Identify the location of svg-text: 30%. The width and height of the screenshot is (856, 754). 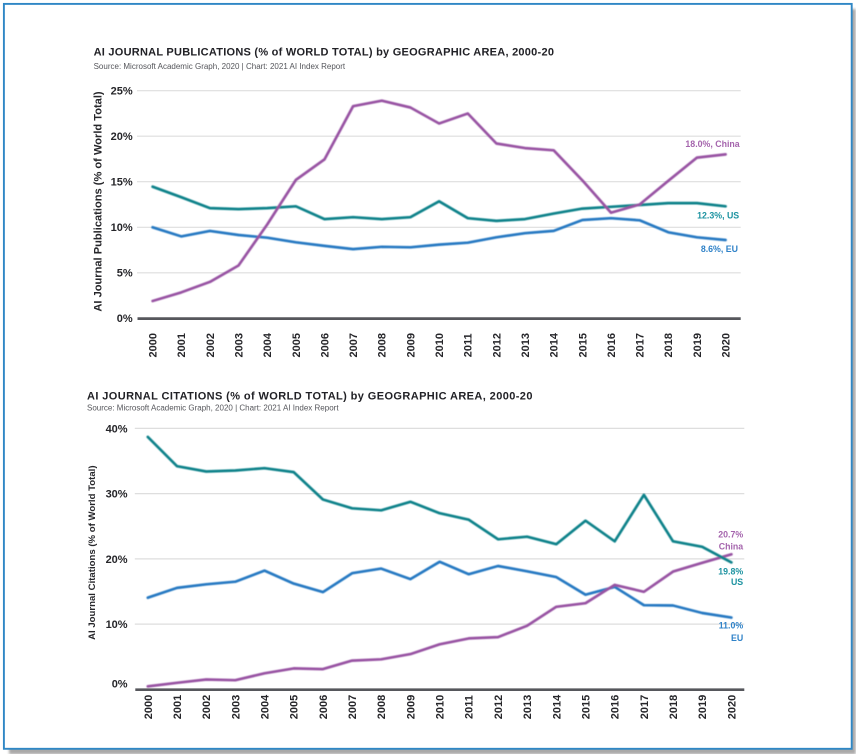
(117, 495).